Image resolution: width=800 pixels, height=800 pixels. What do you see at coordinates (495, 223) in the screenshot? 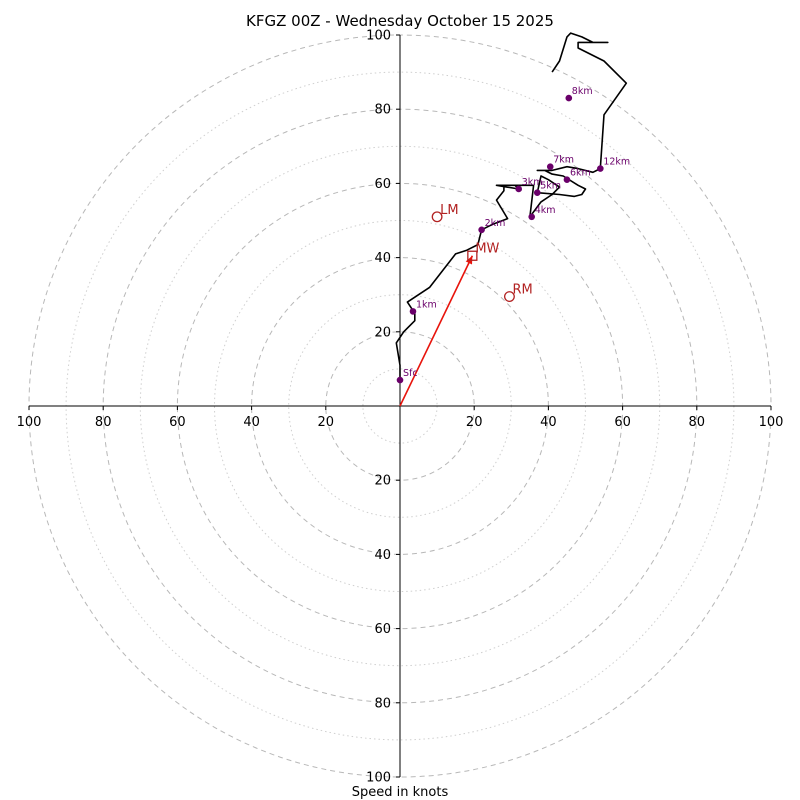
I see `height-label-2km: 2km` at bounding box center [495, 223].